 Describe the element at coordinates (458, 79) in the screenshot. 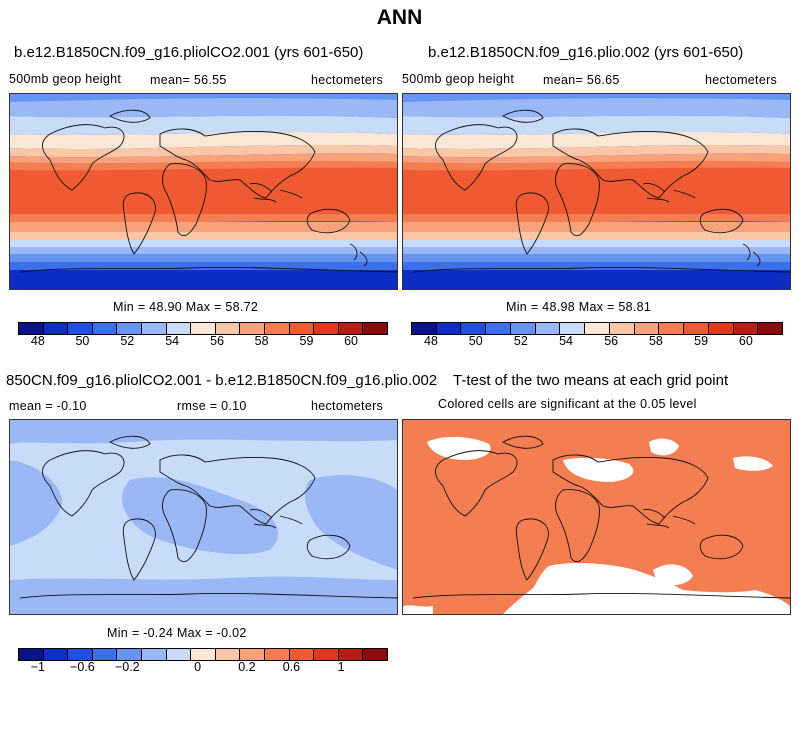

I see `panel2-variable: 500mb geop height` at that location.